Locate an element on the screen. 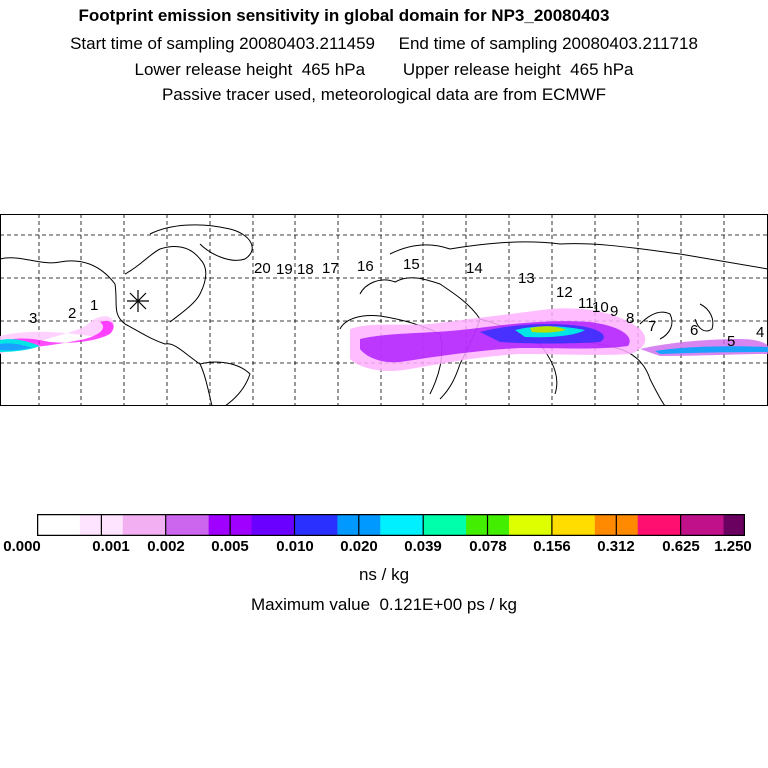 The image size is (768, 768). track-label-17: 17 is located at coordinates (330, 268).